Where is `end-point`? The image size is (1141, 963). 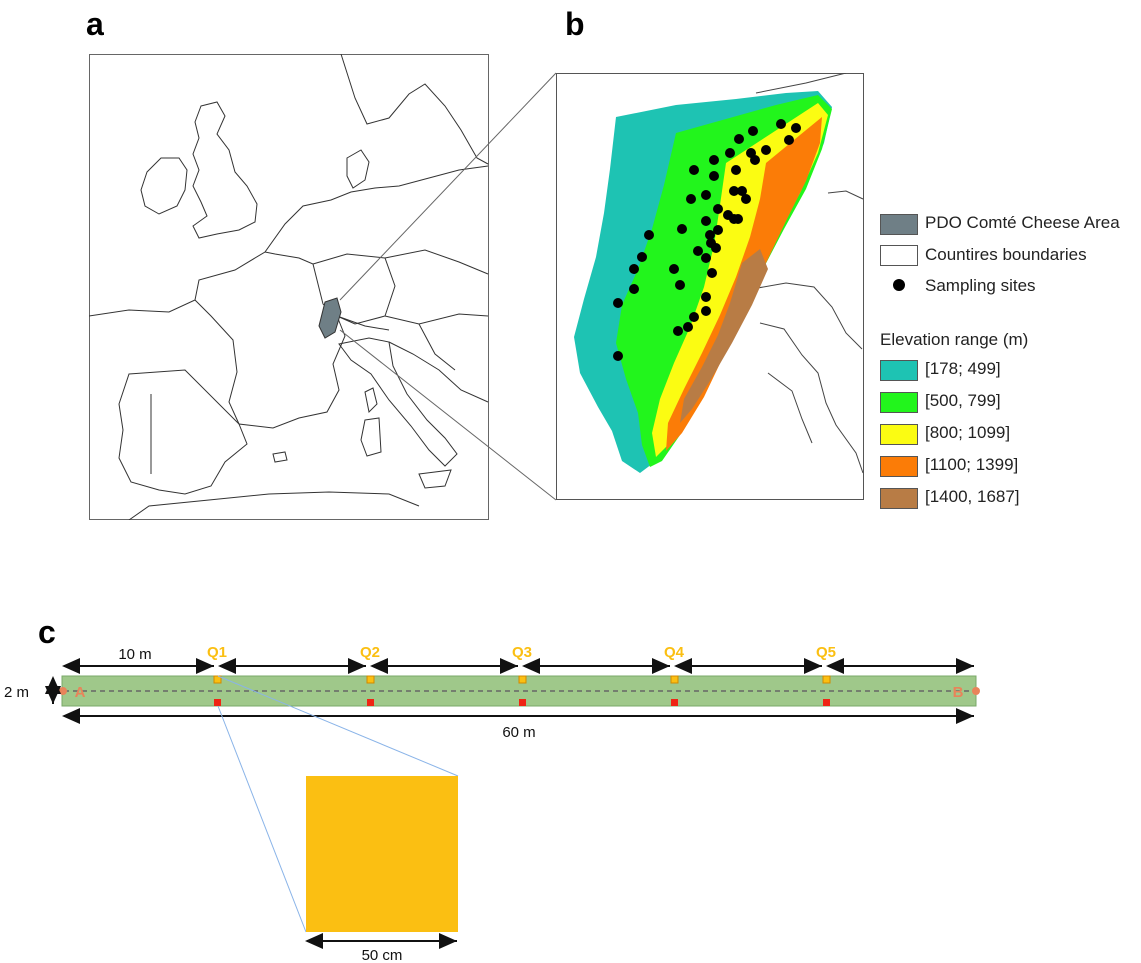 end-point is located at coordinates (976, 691).